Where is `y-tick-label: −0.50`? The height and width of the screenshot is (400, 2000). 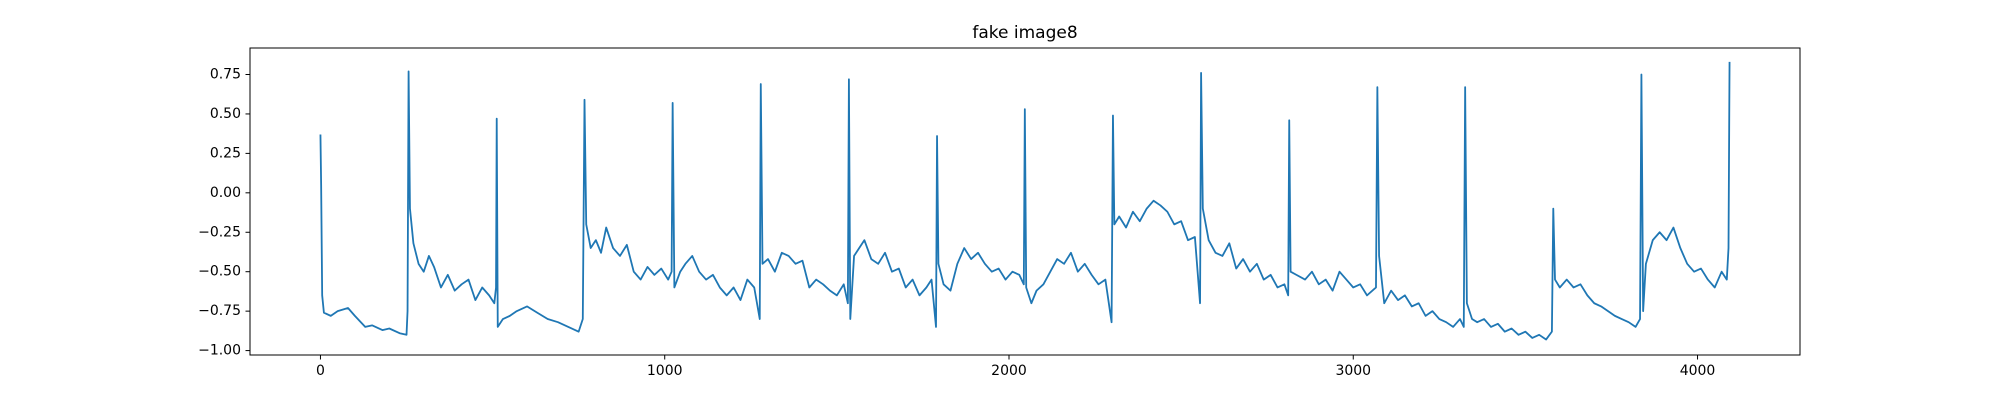
y-tick-label: −0.50 is located at coordinates (219, 272).